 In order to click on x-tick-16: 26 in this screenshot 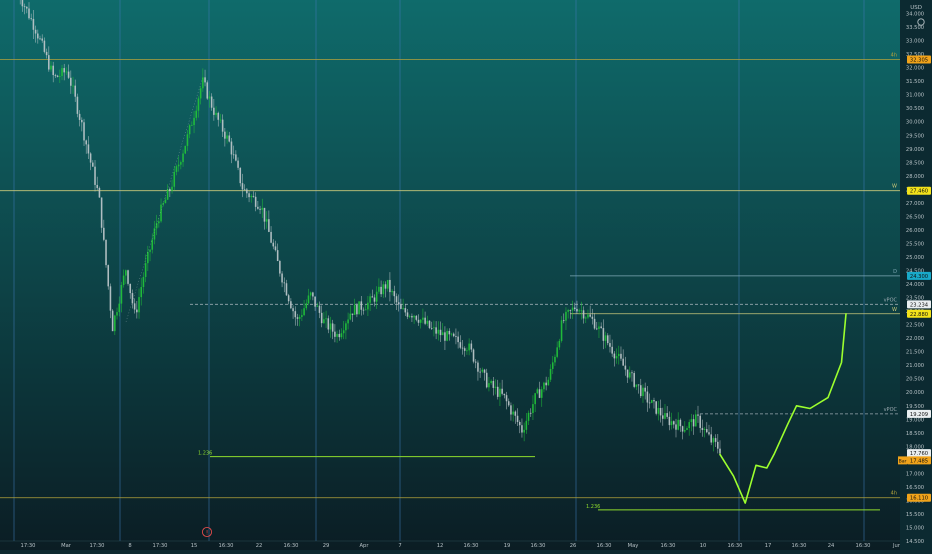, I will do `click(573, 546)`.